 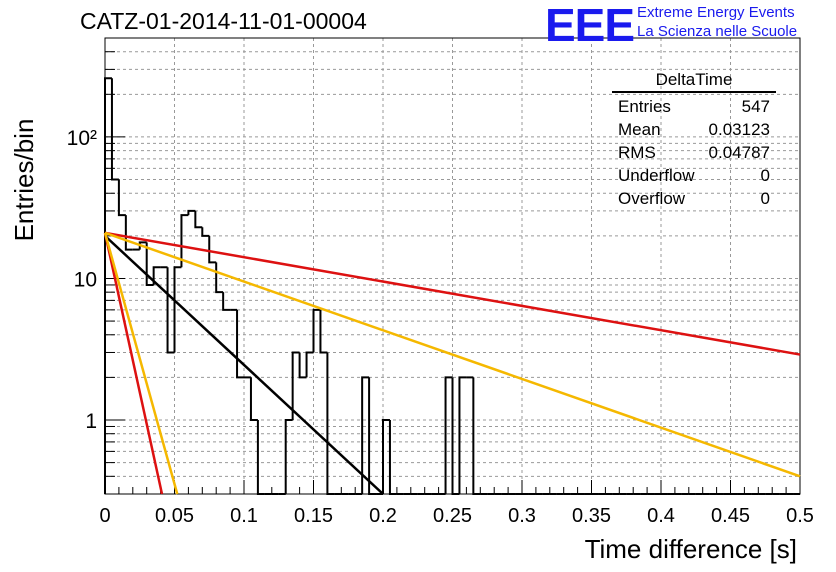 I want to click on x-tick-label: 0.2, so click(x=383, y=516).